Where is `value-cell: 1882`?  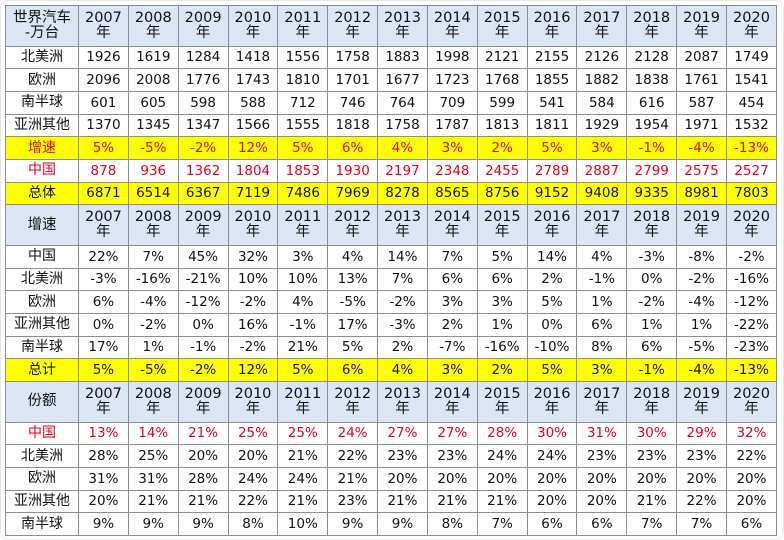 value-cell: 1882 is located at coordinates (602, 80).